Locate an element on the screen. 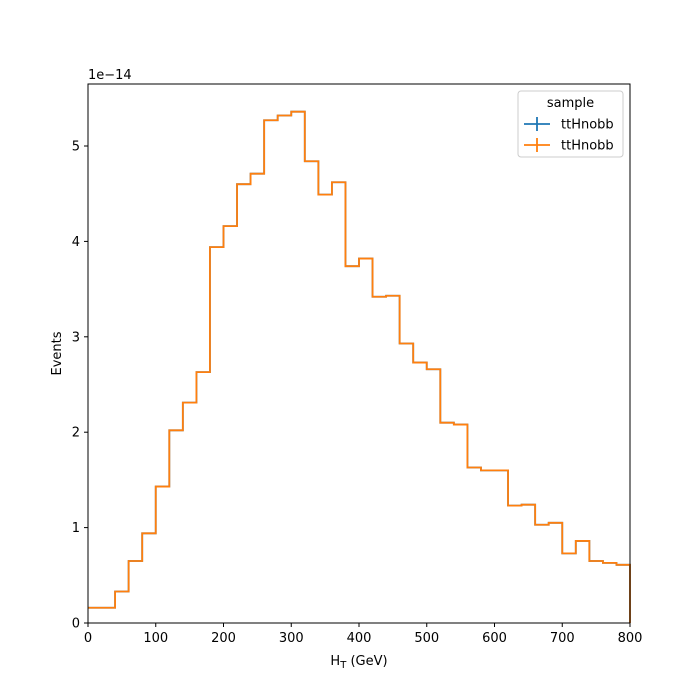 This screenshot has height=700, width=700. x-axis-label-main: H is located at coordinates (335, 661).